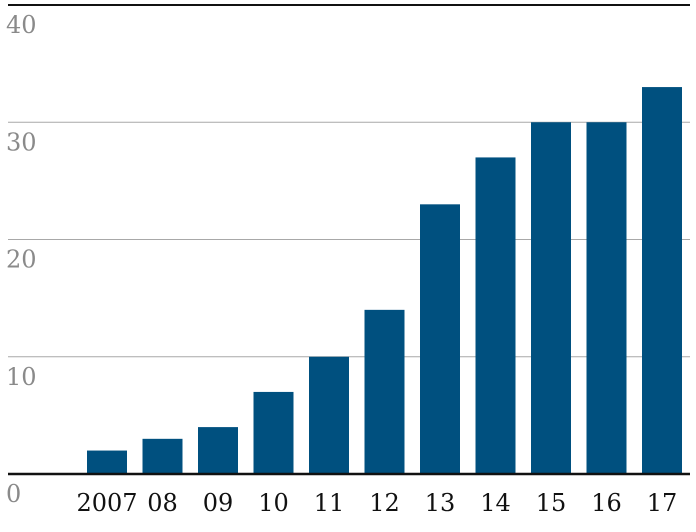  I want to click on x-tick-label-11: 11, so click(329, 503).